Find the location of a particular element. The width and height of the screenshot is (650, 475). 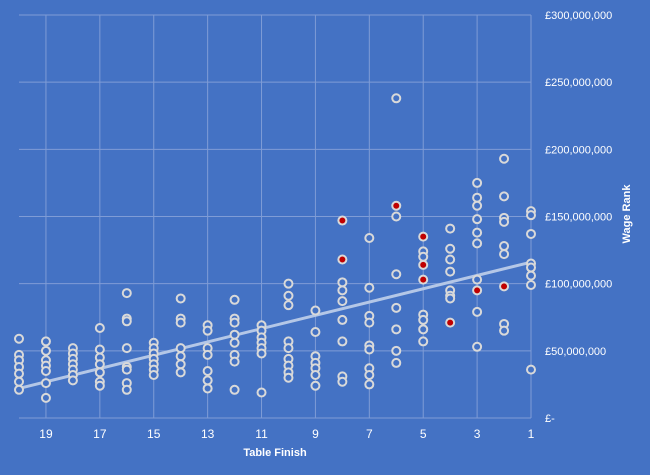

x-tick-label: 15 is located at coordinates (154, 434).